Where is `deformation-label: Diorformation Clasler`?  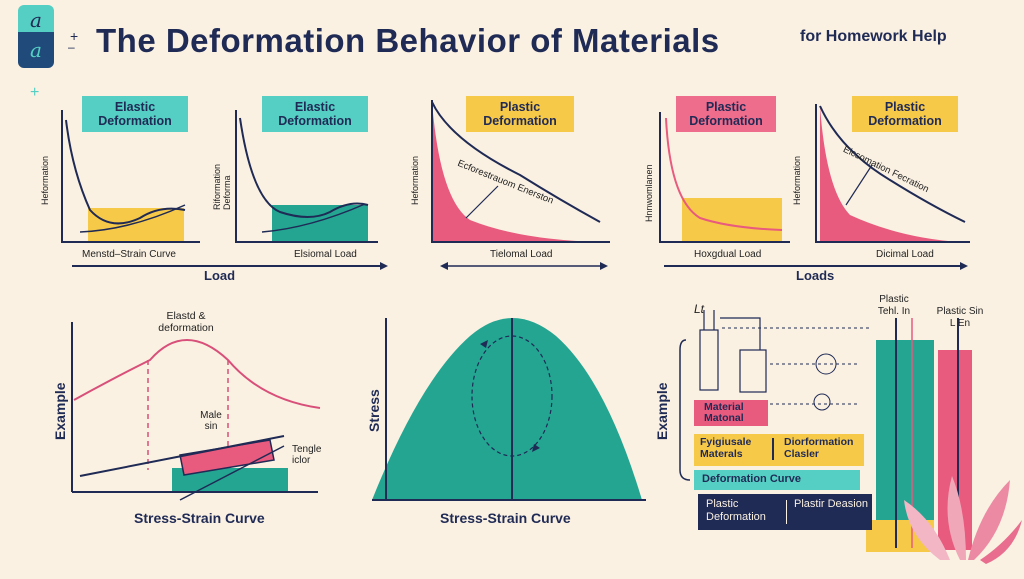
deformation-label: Diorformation Clasler is located at coordinates (819, 448).